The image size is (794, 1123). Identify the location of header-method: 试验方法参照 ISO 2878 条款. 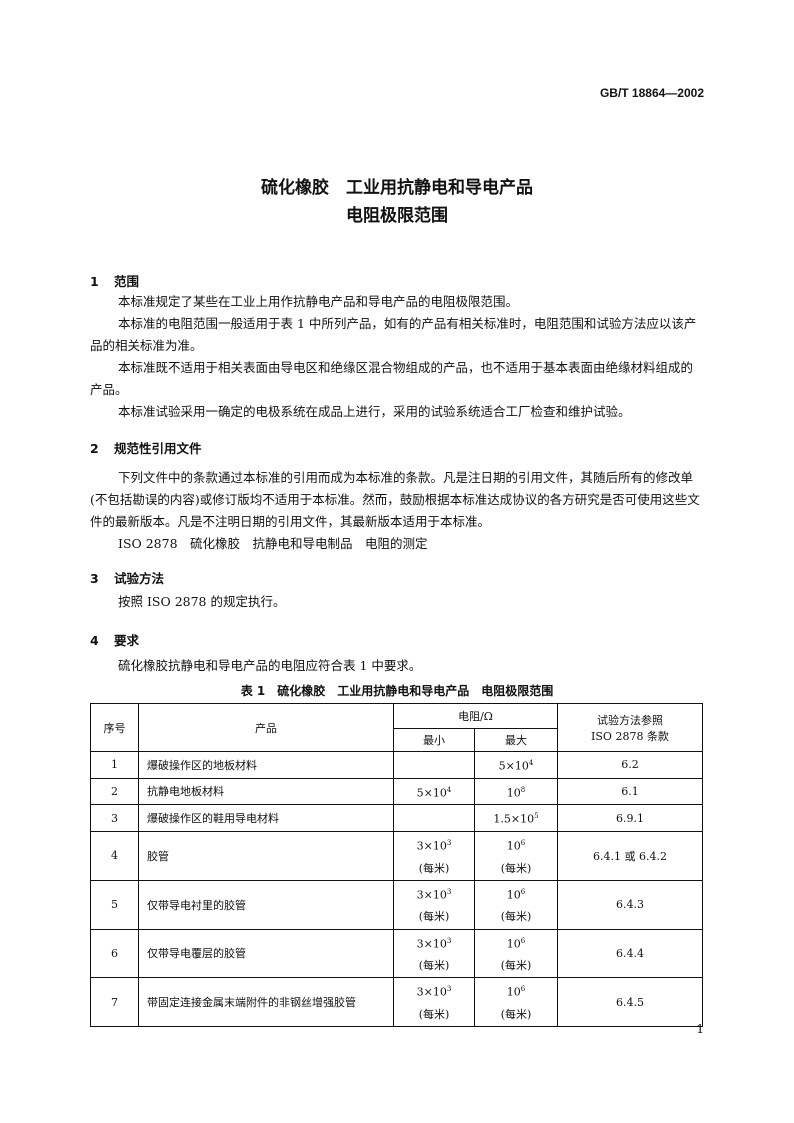
(630, 727).